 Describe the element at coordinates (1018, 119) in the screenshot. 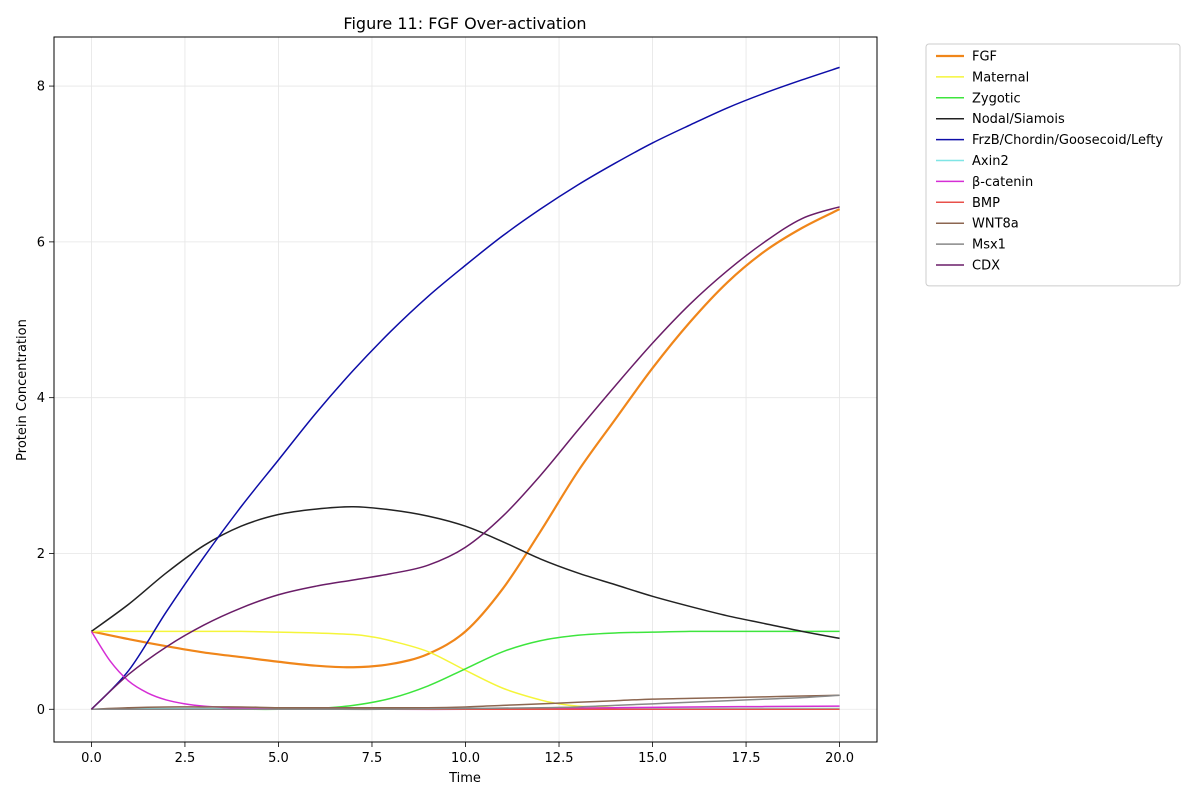

I see `legend-entry-label: Nodal/Siamois` at that location.